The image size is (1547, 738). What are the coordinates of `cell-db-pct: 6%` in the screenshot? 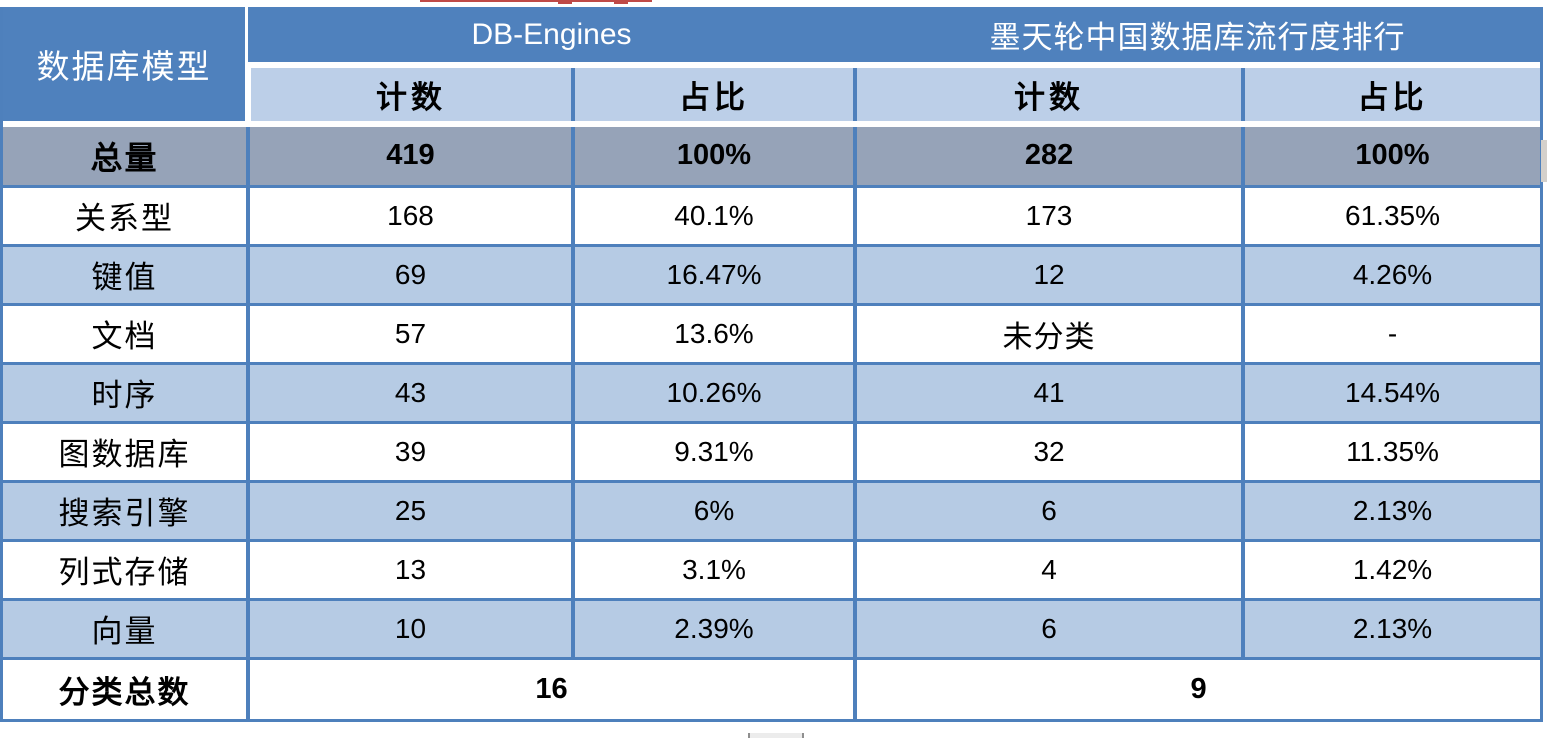 It's located at (713, 511).